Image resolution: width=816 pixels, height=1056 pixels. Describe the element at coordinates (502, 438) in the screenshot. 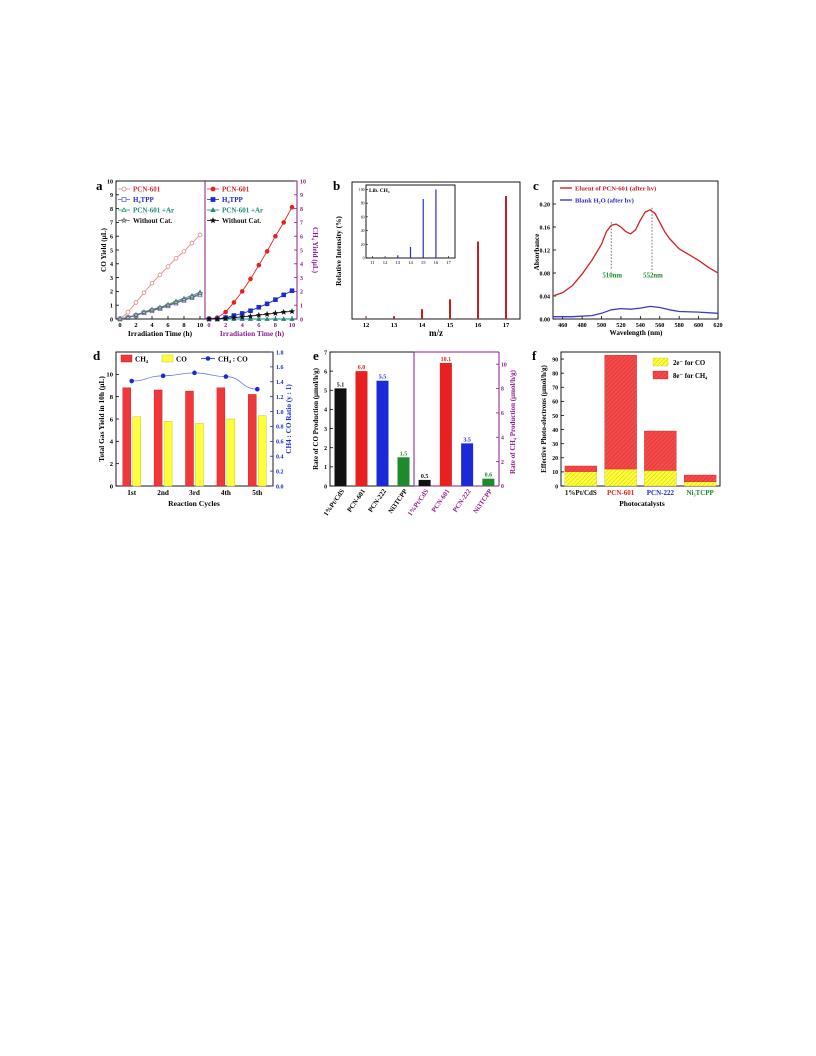

I see `e-right-ytick-label: 4` at that location.